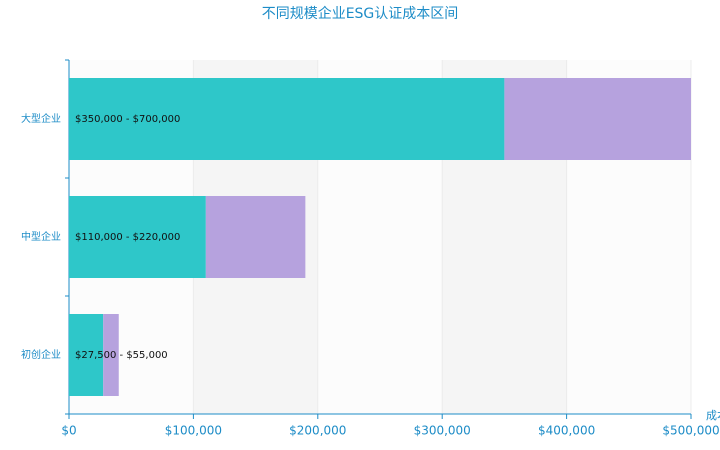 The image size is (720, 450). What do you see at coordinates (41, 118) in the screenshot?
I see `y-tick-label: 大型企业` at bounding box center [41, 118].